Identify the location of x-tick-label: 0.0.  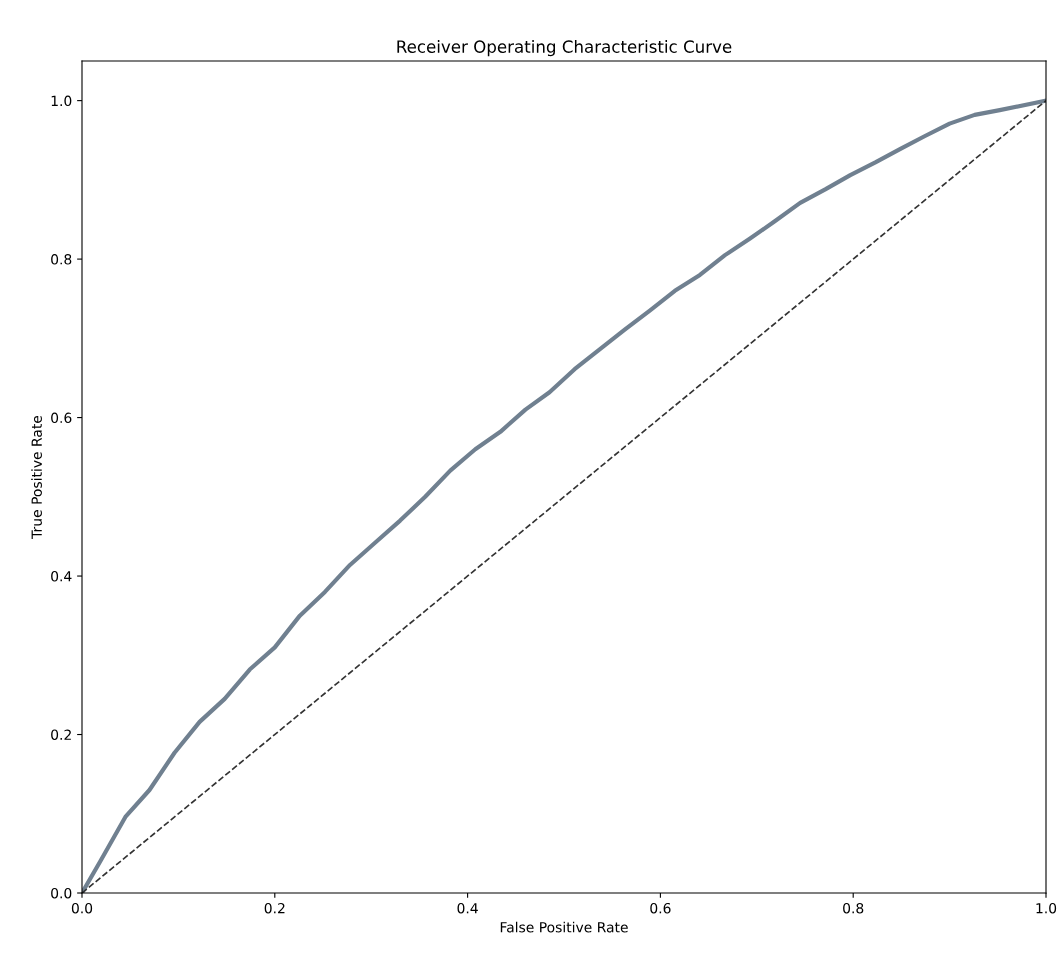
(82, 908).